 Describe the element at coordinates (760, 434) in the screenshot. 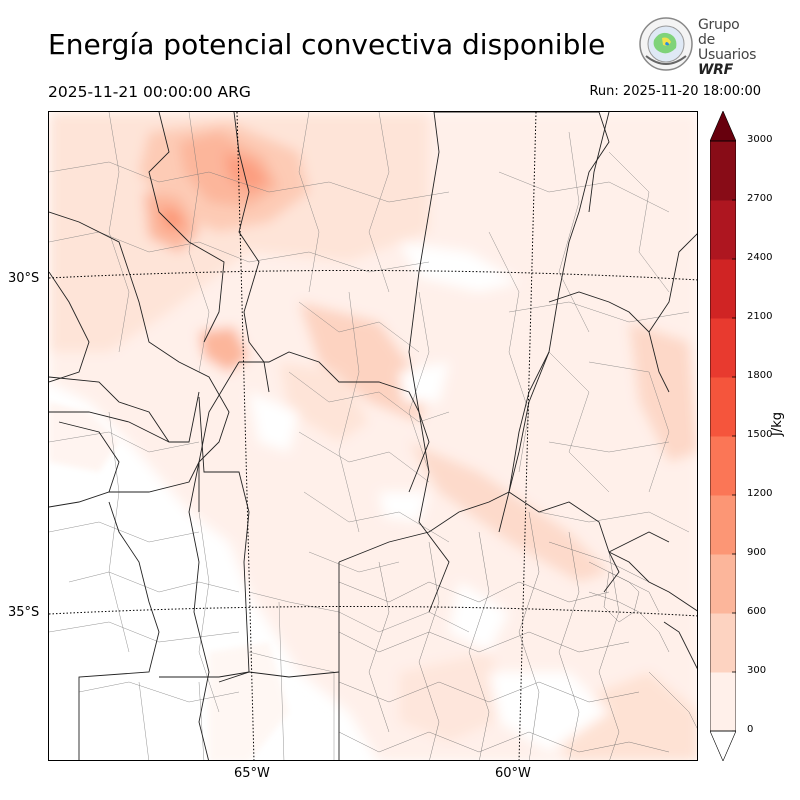

I see `colorbar-tick-label: 1500` at that location.